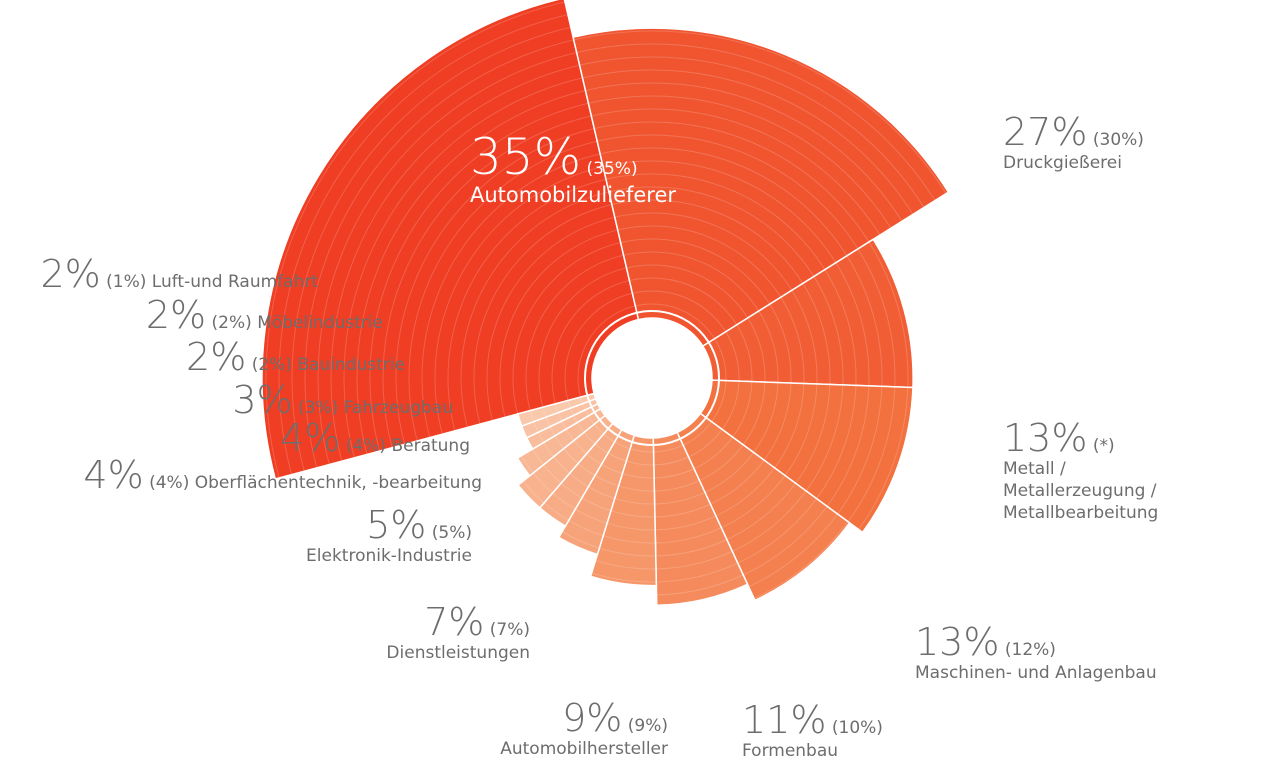  I want to click on category-label: Elektronik-Industrie, so click(389, 556).